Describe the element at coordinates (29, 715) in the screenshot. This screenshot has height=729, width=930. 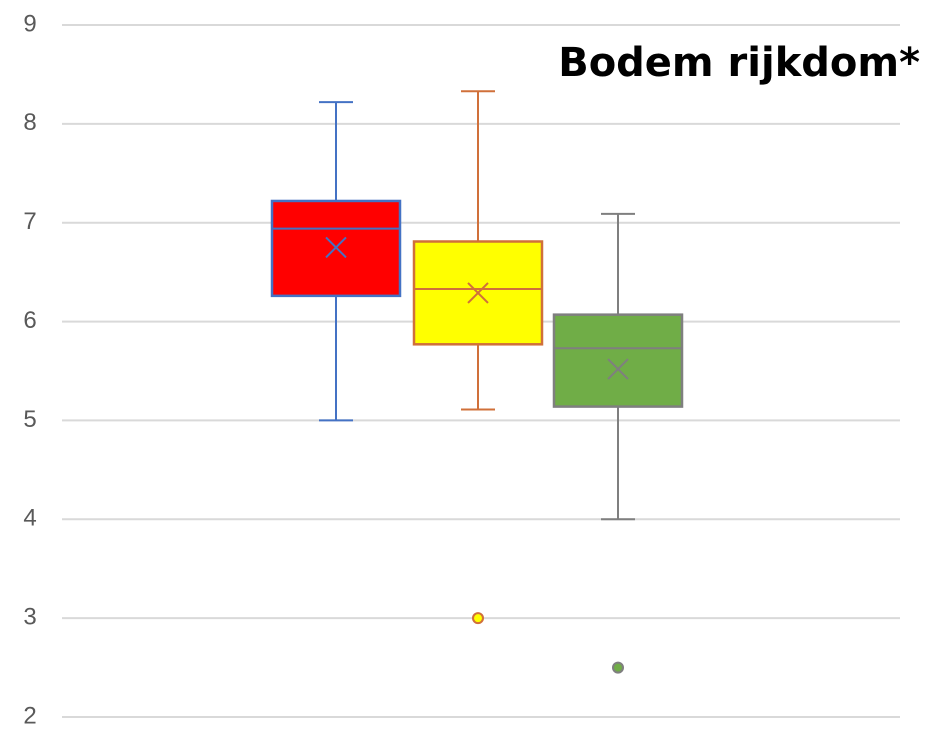
I see `y-tick-label: 2` at that location.